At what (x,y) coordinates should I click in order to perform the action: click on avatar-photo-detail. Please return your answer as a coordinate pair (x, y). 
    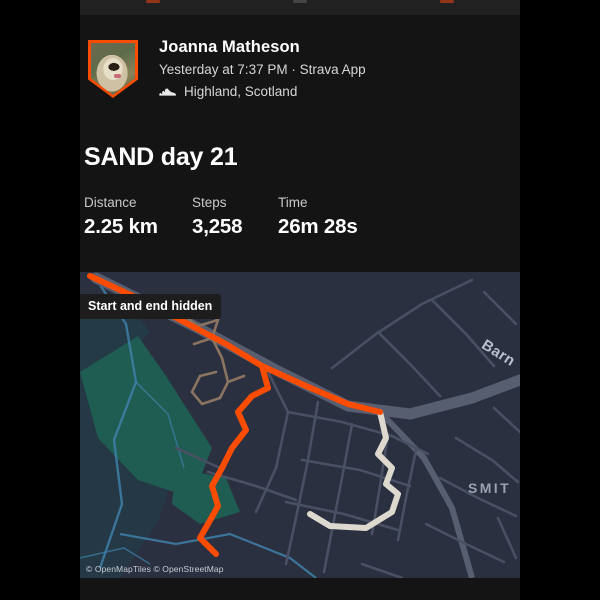
    Looking at the image, I should click on (117, 76).